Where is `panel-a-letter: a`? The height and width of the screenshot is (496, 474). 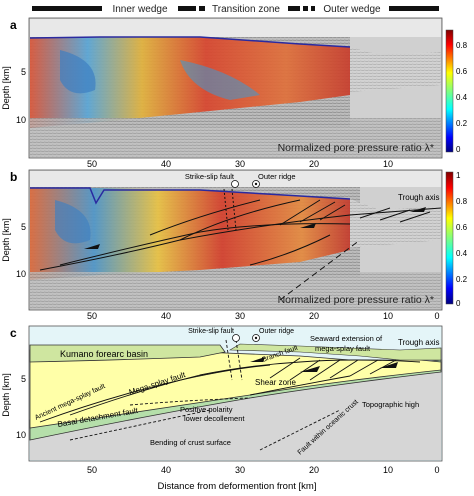
panel-a-letter: a is located at coordinates (13, 25).